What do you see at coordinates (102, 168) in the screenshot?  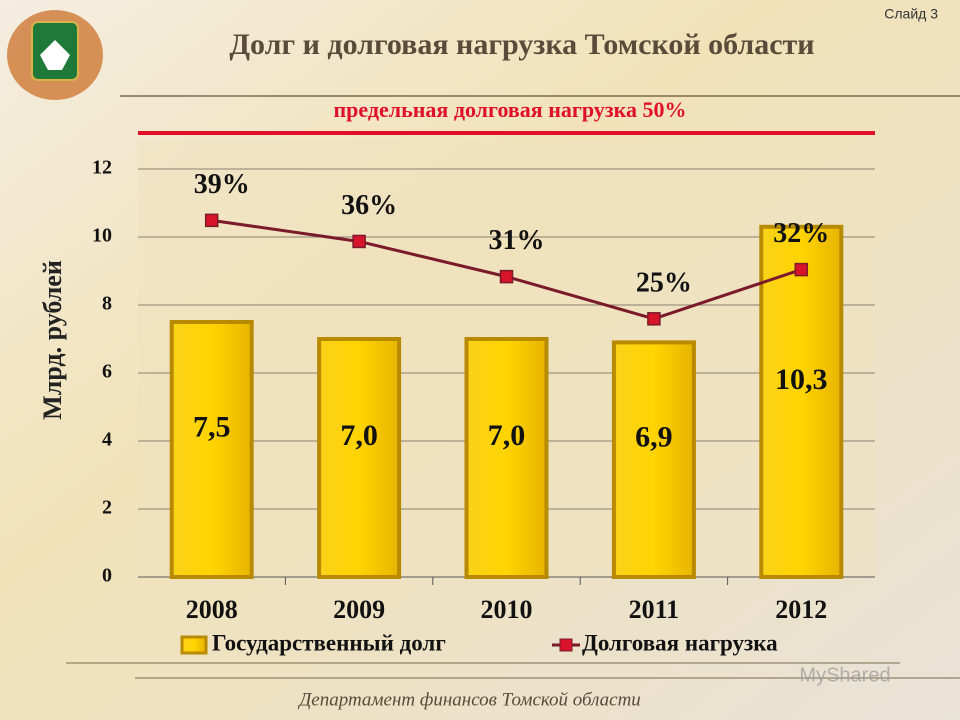 I see `y-tick-label: 12` at bounding box center [102, 168].